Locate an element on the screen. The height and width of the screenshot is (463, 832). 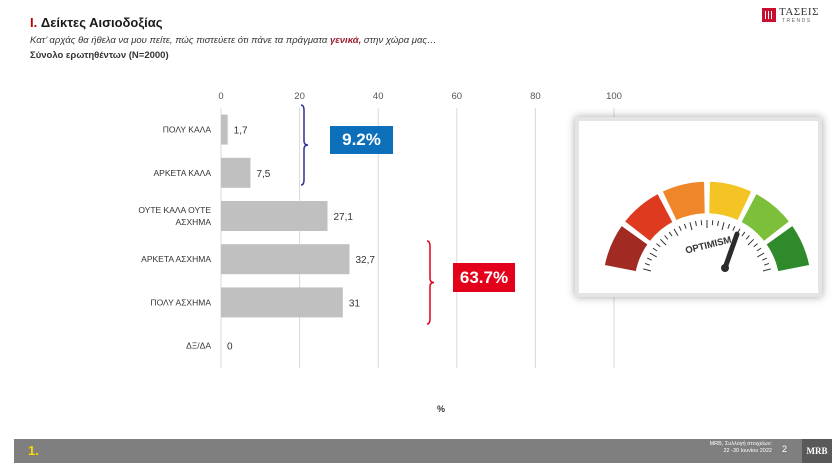
x-tick-label-4: 80 is located at coordinates (535, 96).